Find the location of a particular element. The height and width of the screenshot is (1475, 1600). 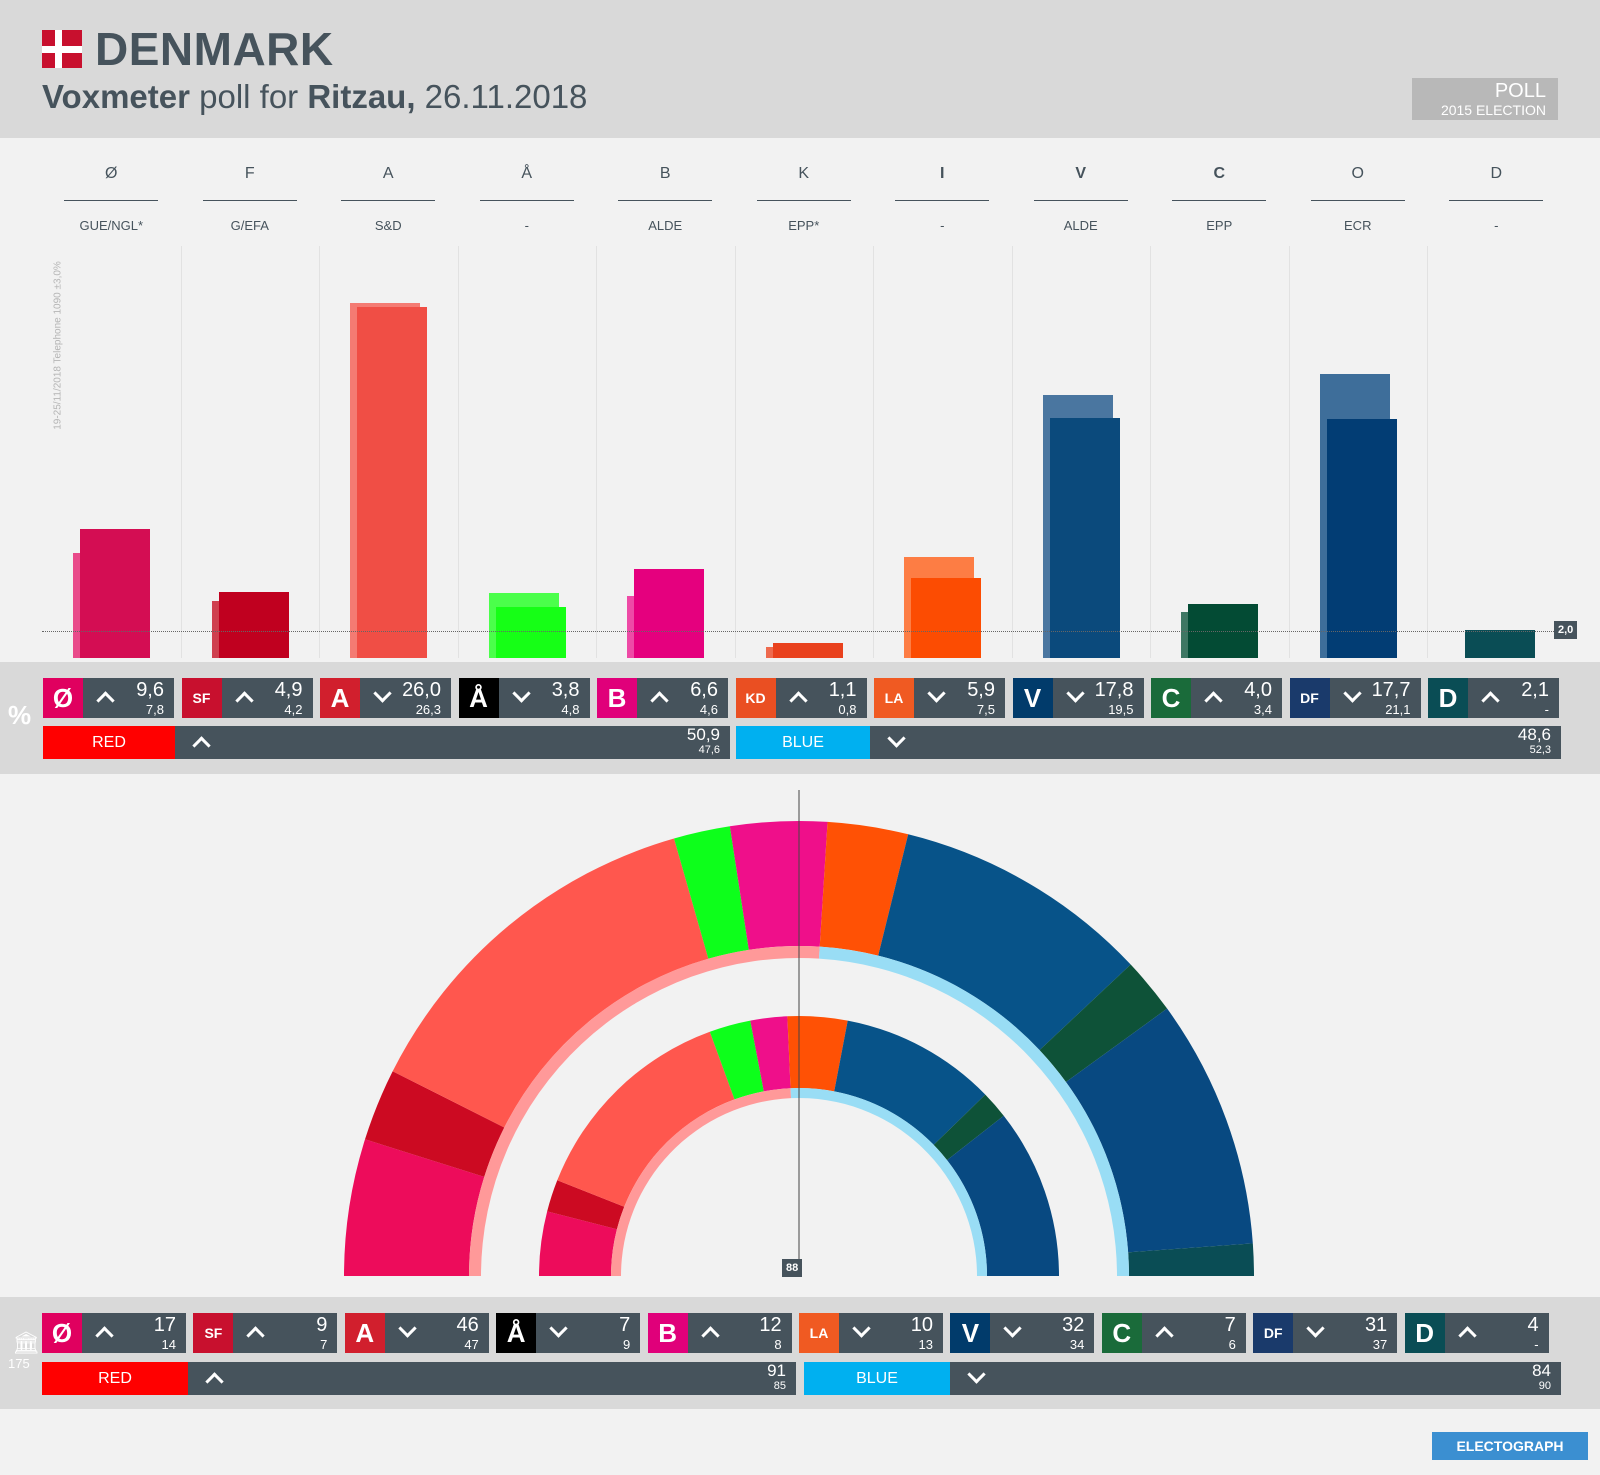

parliament-icon: 🏛 is located at coordinates (26, 1342).